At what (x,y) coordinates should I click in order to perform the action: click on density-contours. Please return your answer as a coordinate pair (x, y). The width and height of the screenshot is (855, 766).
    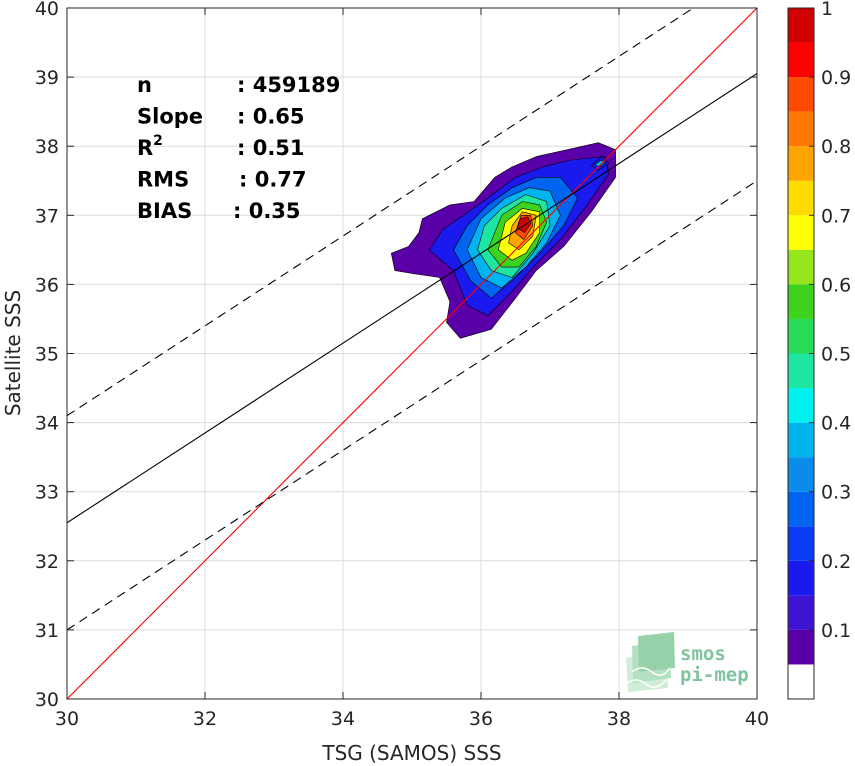
    Looking at the image, I should click on (503, 240).